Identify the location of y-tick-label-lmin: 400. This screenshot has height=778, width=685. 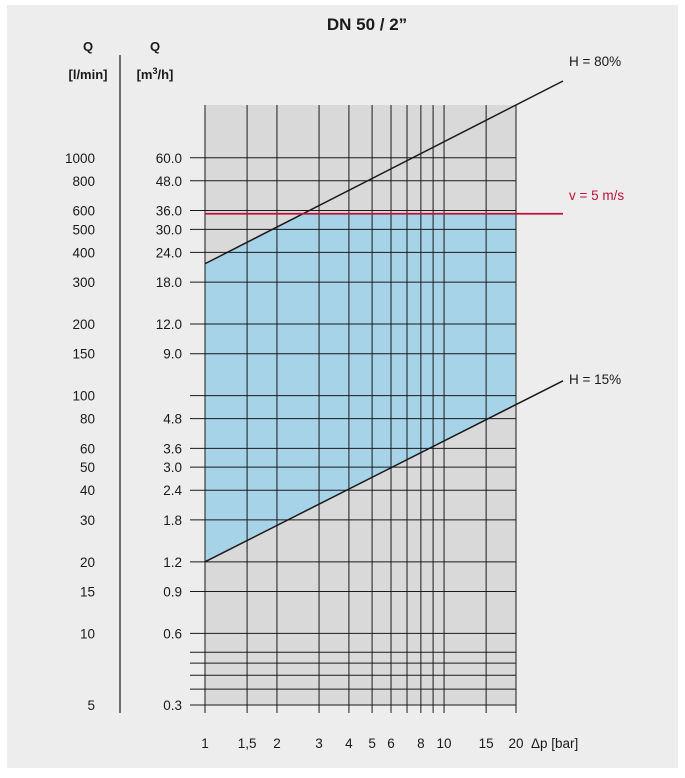
(83, 252).